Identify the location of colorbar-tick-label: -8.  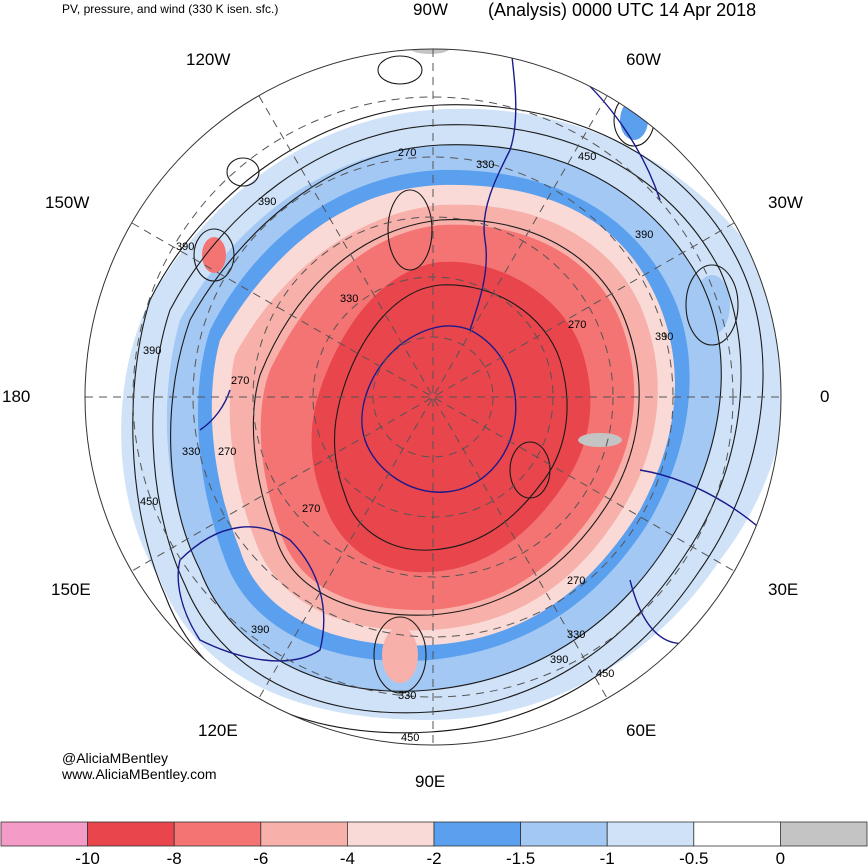
(174, 857).